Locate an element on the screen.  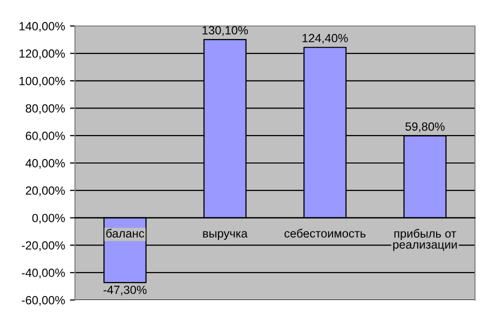
y-tick-label: 20,00% is located at coordinates (45, 191).